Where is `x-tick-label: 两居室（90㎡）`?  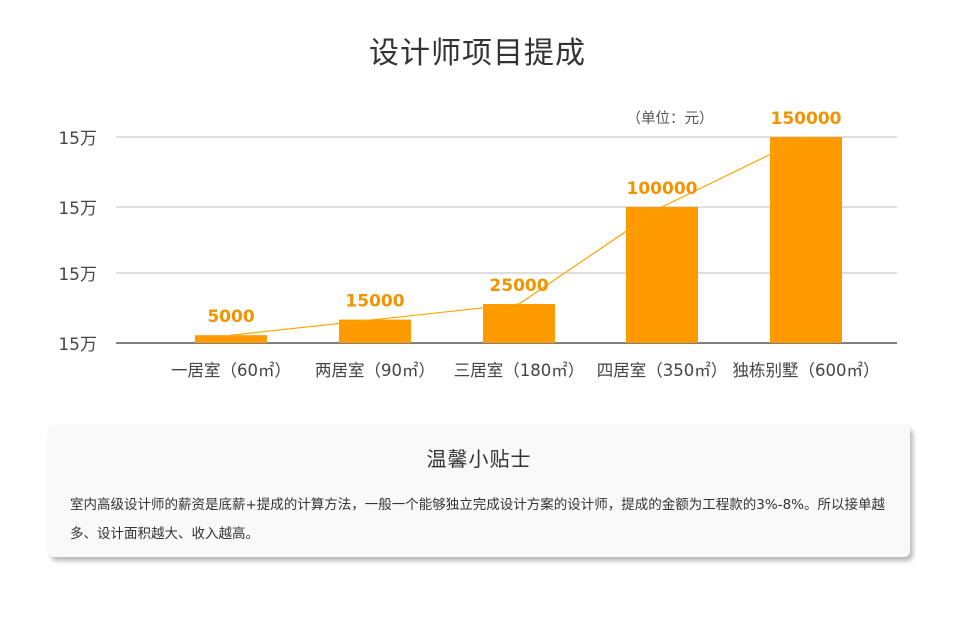
x-tick-label: 两居室（90㎡） is located at coordinates (375, 370).